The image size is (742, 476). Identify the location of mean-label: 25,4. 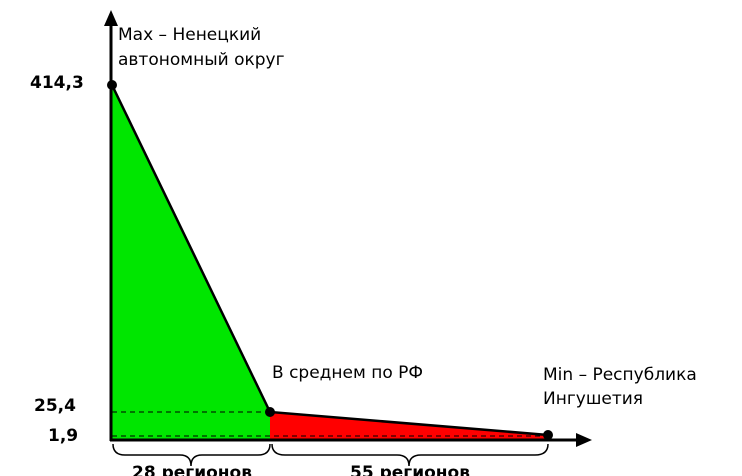
(55, 406).